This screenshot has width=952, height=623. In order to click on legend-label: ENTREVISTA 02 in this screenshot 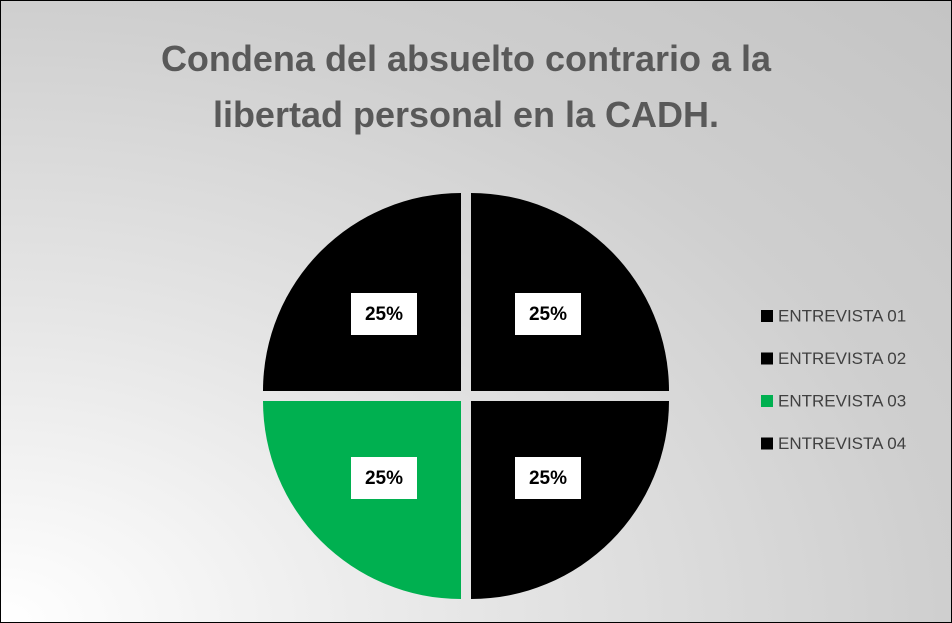, I will do `click(842, 358)`.